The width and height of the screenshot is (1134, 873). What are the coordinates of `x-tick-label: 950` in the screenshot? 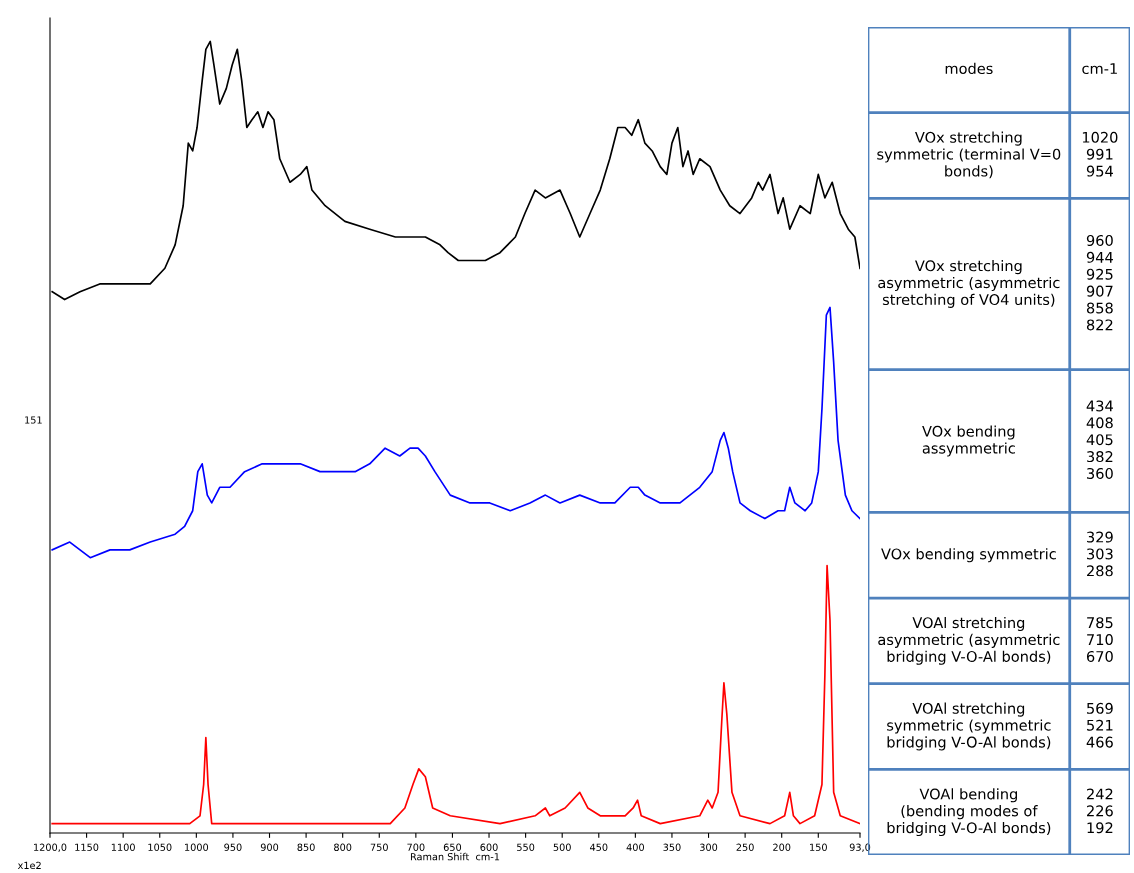 It's located at (233, 847).